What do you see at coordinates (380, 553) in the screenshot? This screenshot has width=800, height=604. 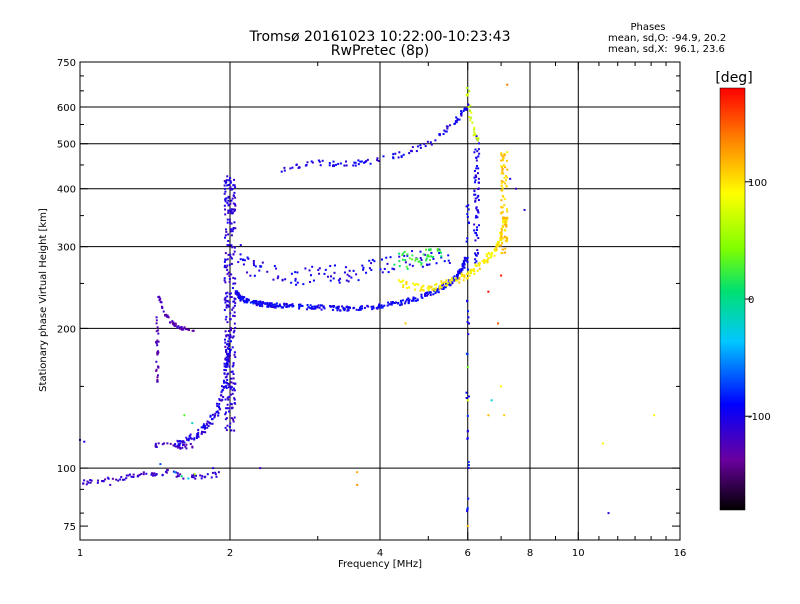 I see `x-tick-label: 4` at bounding box center [380, 553].